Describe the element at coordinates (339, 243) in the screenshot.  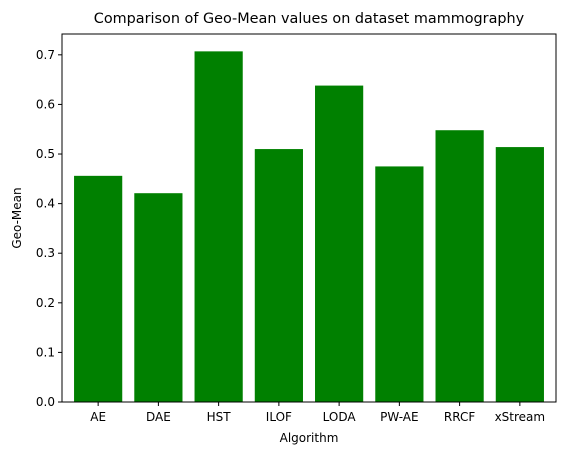
I see `bar-loda` at that location.